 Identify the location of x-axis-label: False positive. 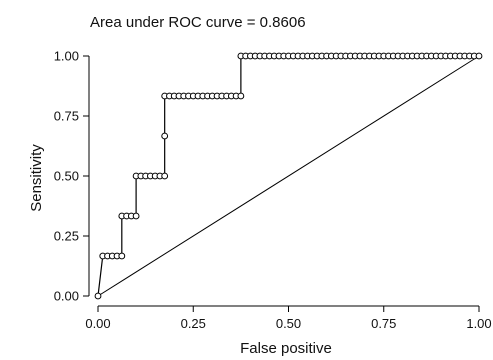
(286, 348).